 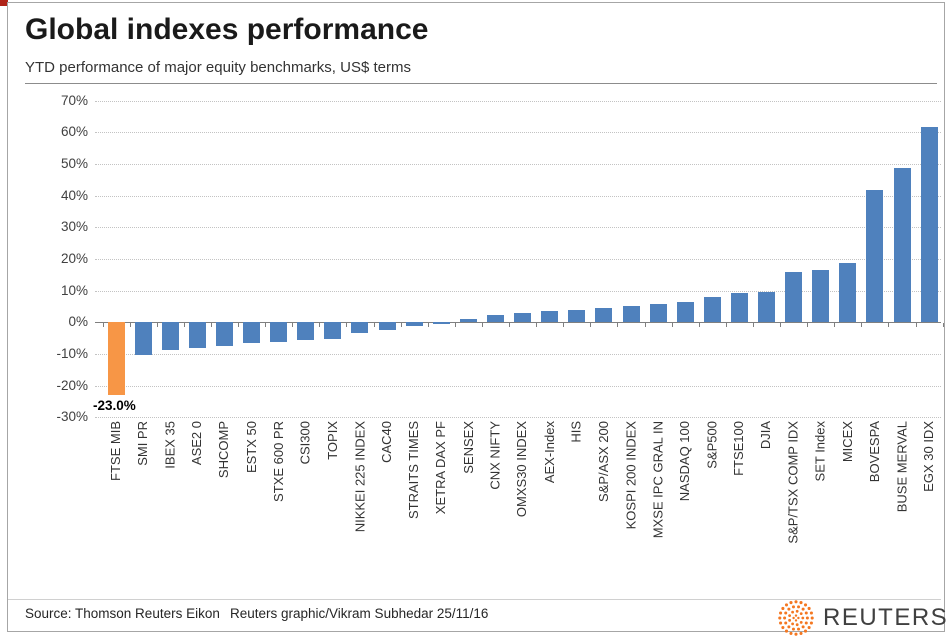 What do you see at coordinates (74, 195) in the screenshot?
I see `y-tick-label: 40%` at bounding box center [74, 195].